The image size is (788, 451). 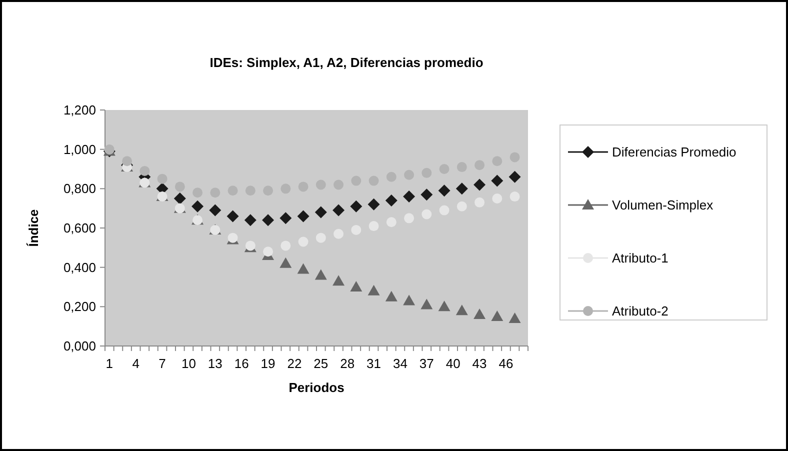 I want to click on x-tick-label: 7, so click(x=162, y=363).